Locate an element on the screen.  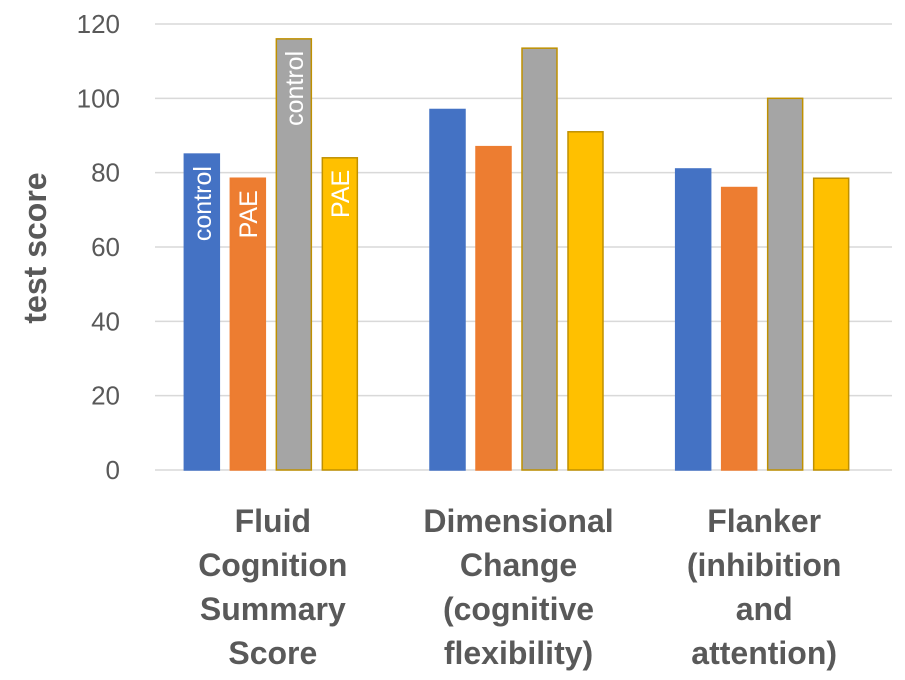
bar-labels: control PAE control PAE is located at coordinates (272, 146).